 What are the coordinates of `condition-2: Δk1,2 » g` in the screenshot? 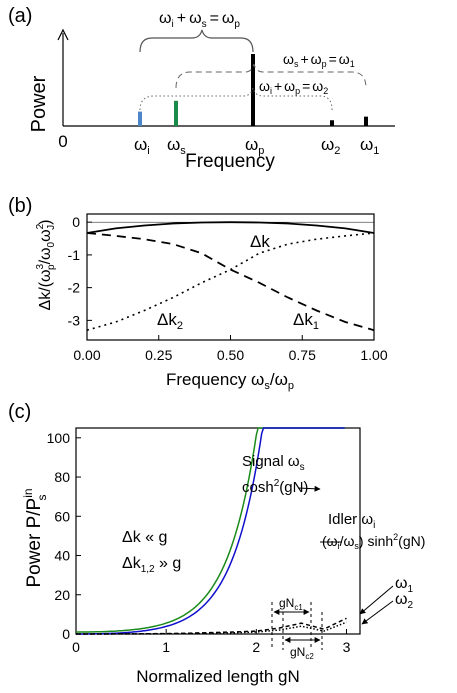 It's located at (151, 565).